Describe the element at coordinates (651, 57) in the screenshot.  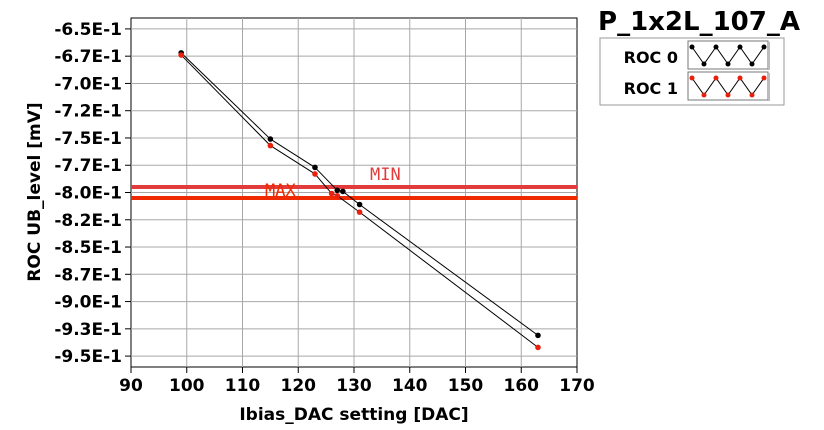
I see `legend-label-0: ROC 0` at that location.